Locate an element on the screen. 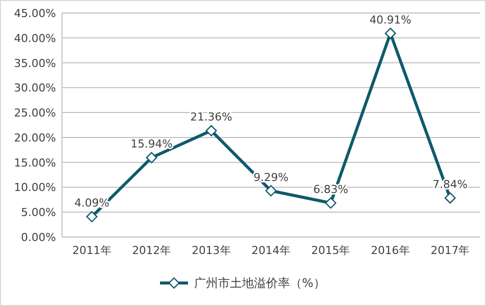 Image resolution: width=486 pixels, height=306 pixels. data-label: 40.91% is located at coordinates (390, 19).